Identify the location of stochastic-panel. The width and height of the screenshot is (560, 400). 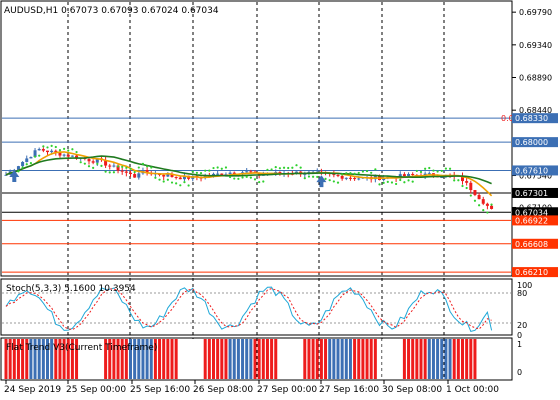
(256, 307).